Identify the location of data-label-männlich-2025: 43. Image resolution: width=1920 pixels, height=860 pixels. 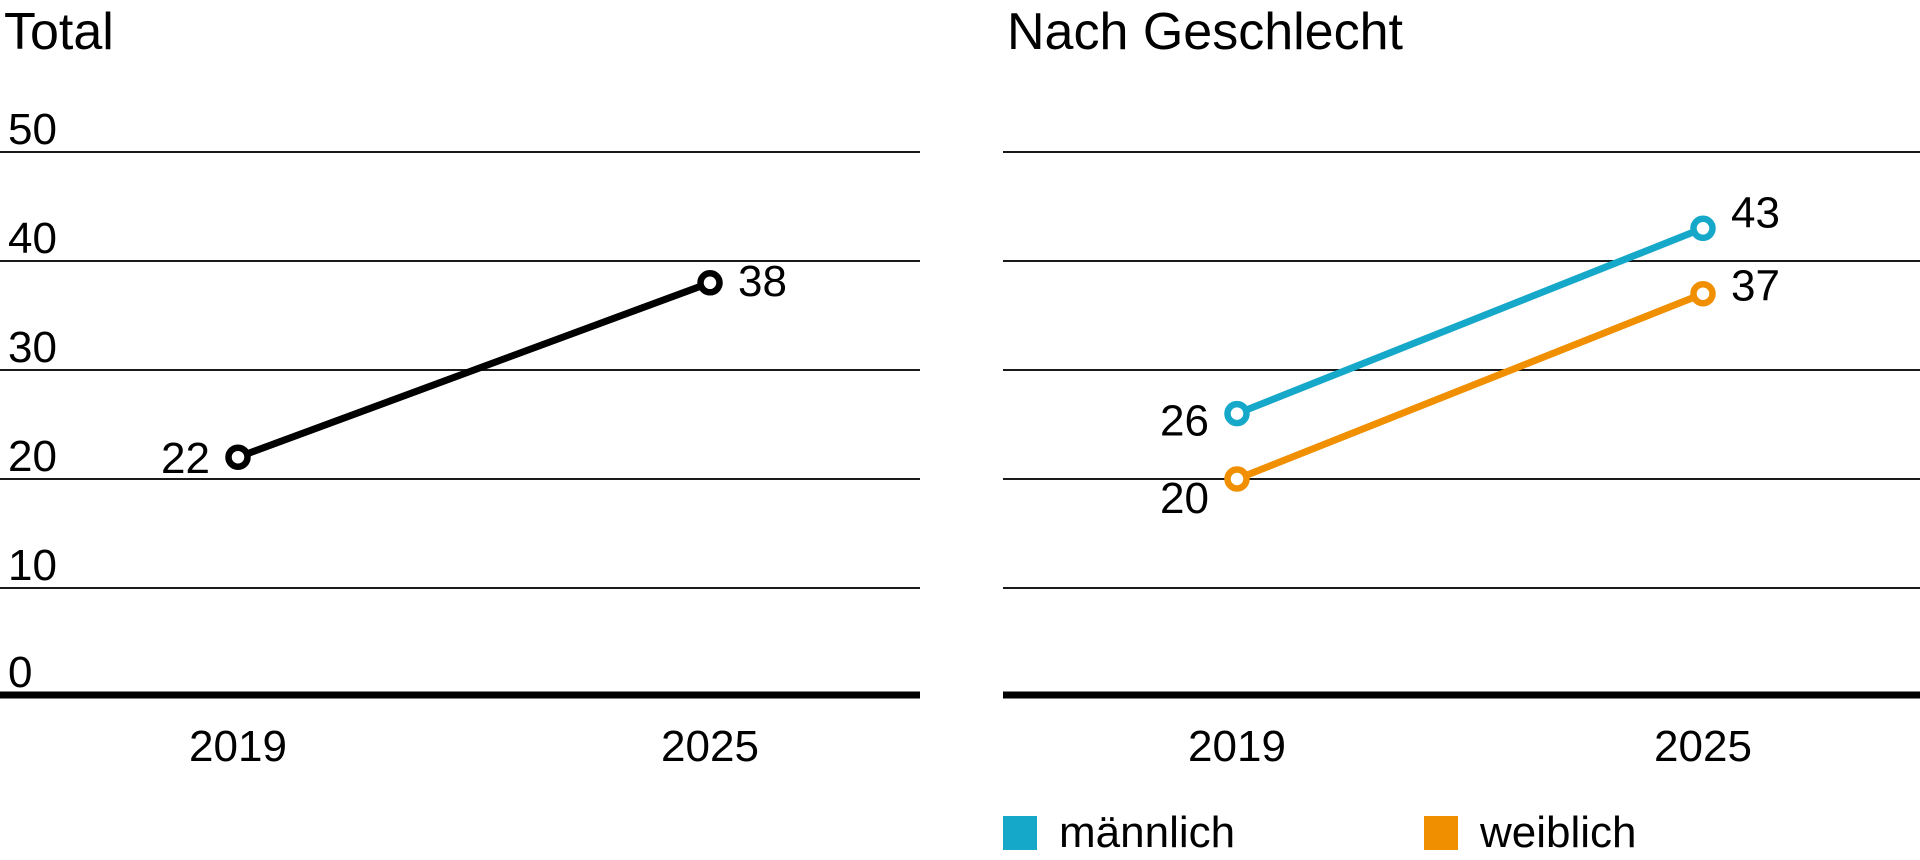
(1755, 212).